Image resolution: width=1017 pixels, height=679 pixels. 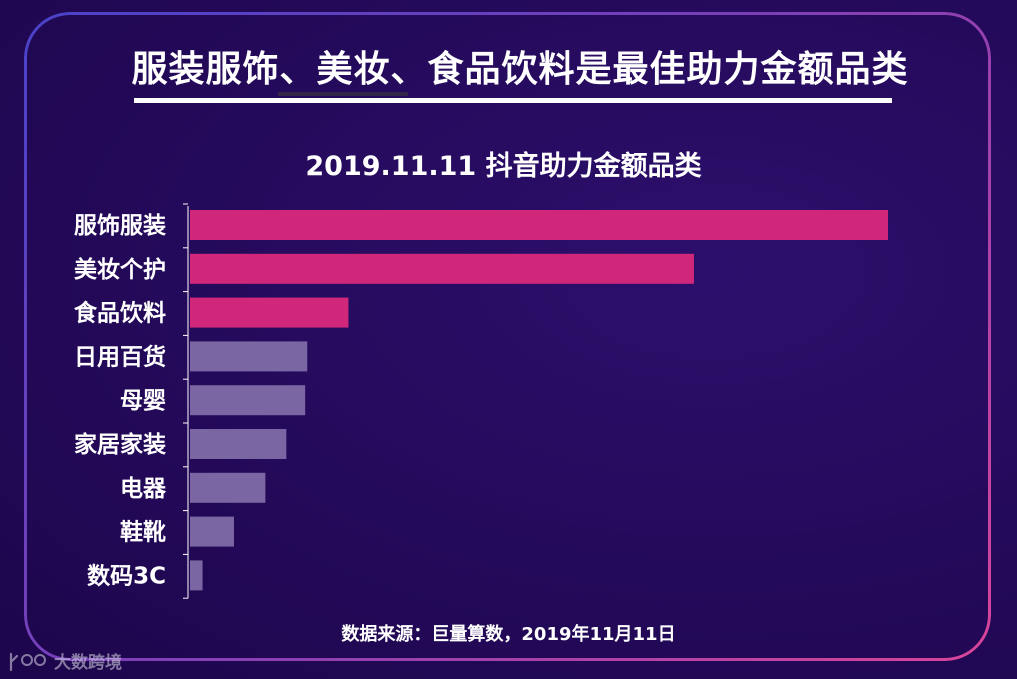 I want to click on category-label: 母婴, so click(x=143, y=401).